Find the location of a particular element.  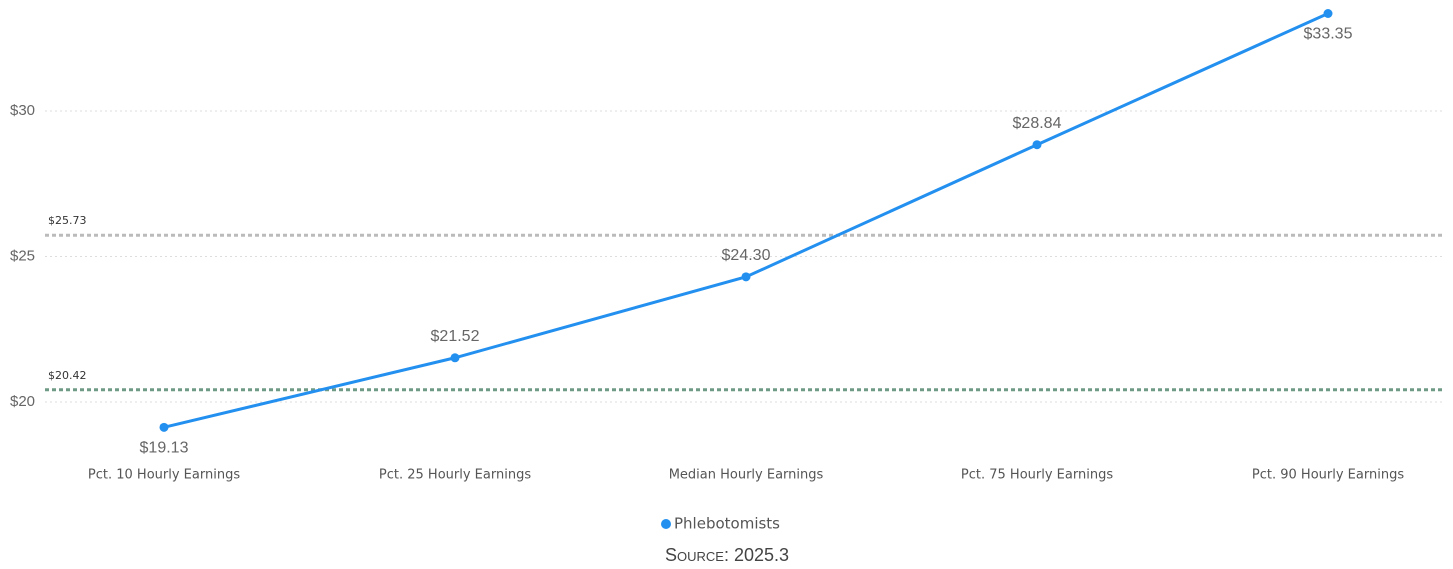

source: Source: 2025.3 is located at coordinates (727, 555).